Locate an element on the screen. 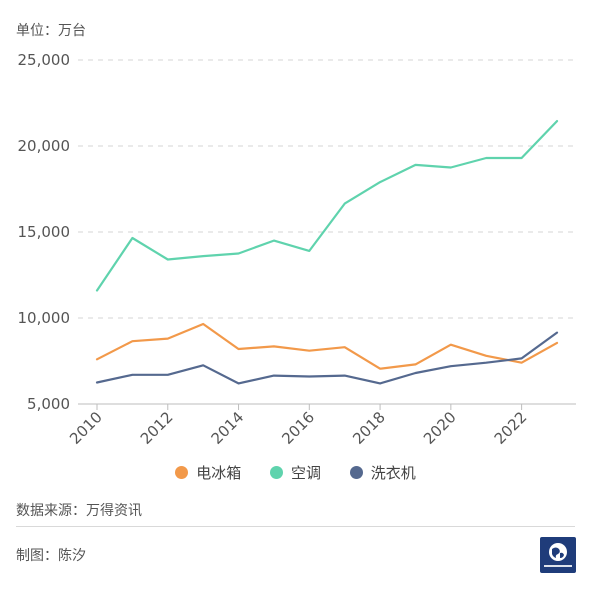 Image resolution: width=591 pixels, height=591 pixels. x-tick-label: 2010 is located at coordinates (86, 428).